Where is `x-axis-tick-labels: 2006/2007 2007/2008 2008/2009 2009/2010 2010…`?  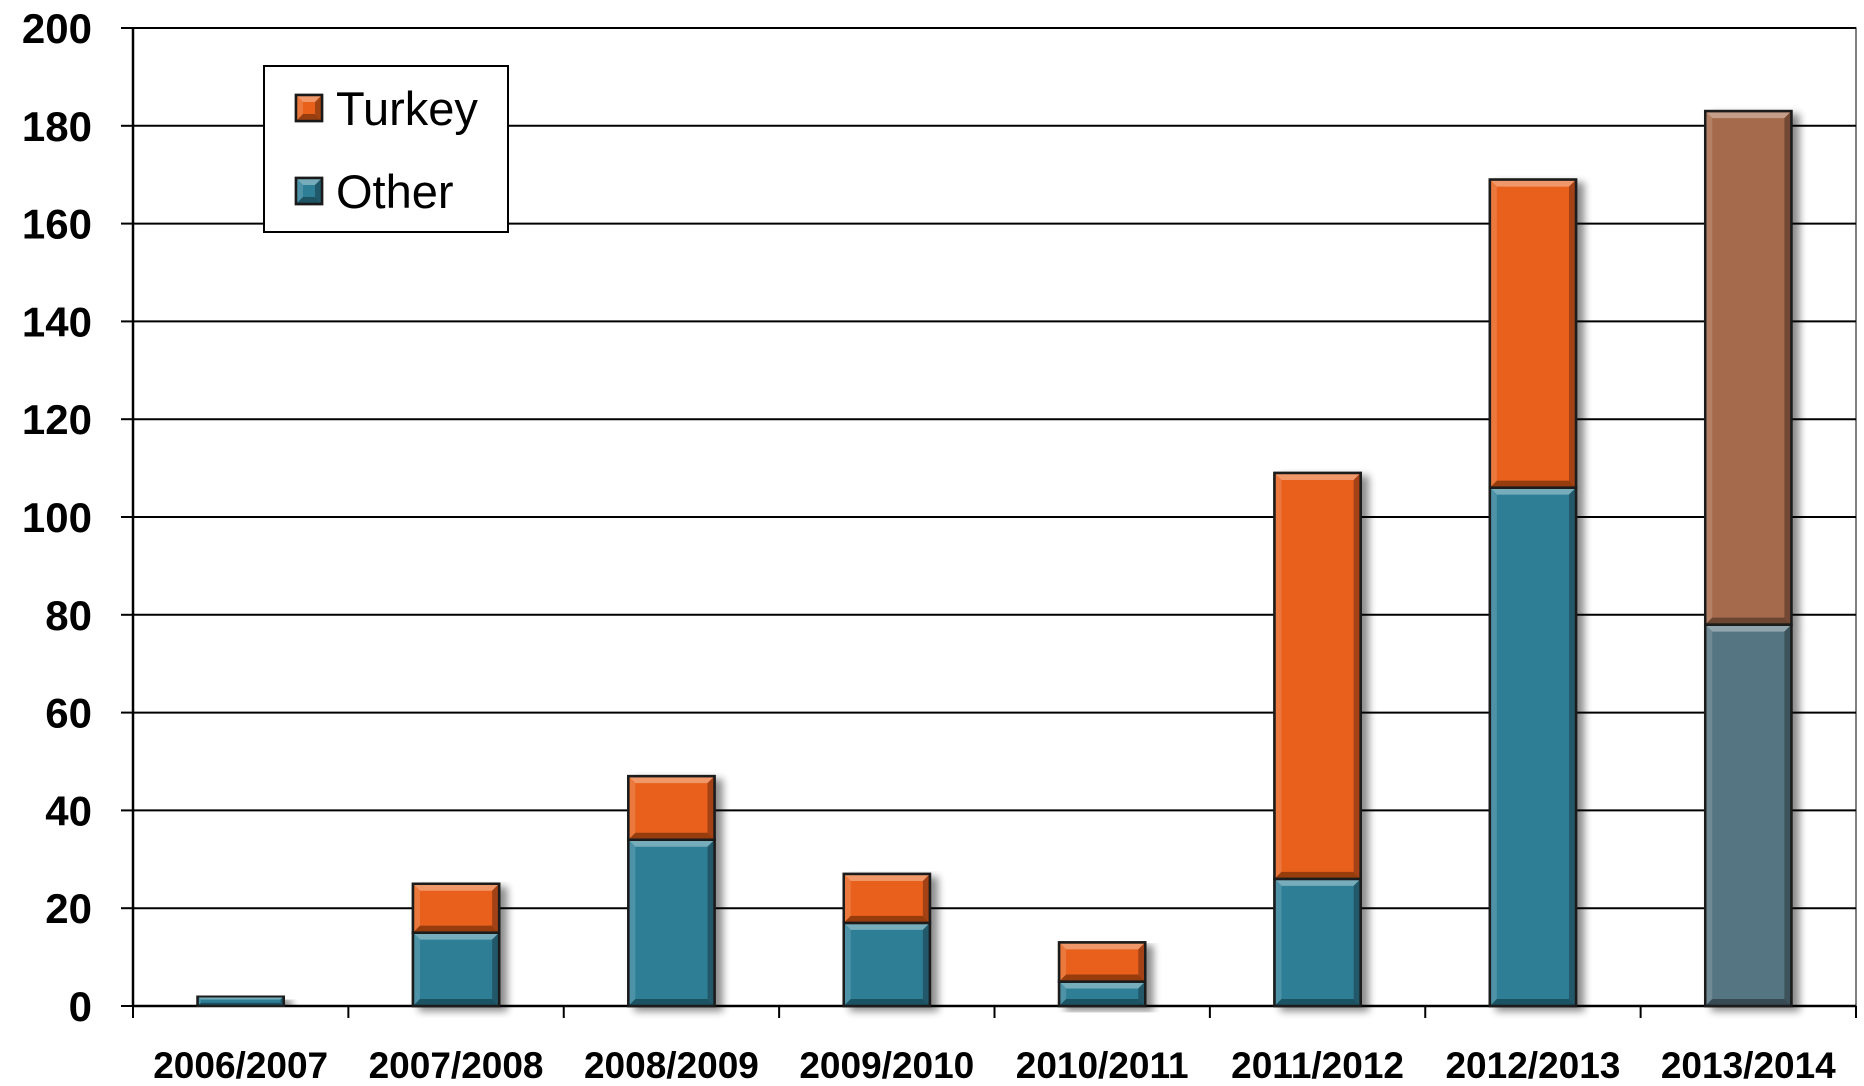
x-axis-tick-labels: 2006/2007 2007/2008 2008/2009 2009/2010 2010… is located at coordinates (994, 1065).